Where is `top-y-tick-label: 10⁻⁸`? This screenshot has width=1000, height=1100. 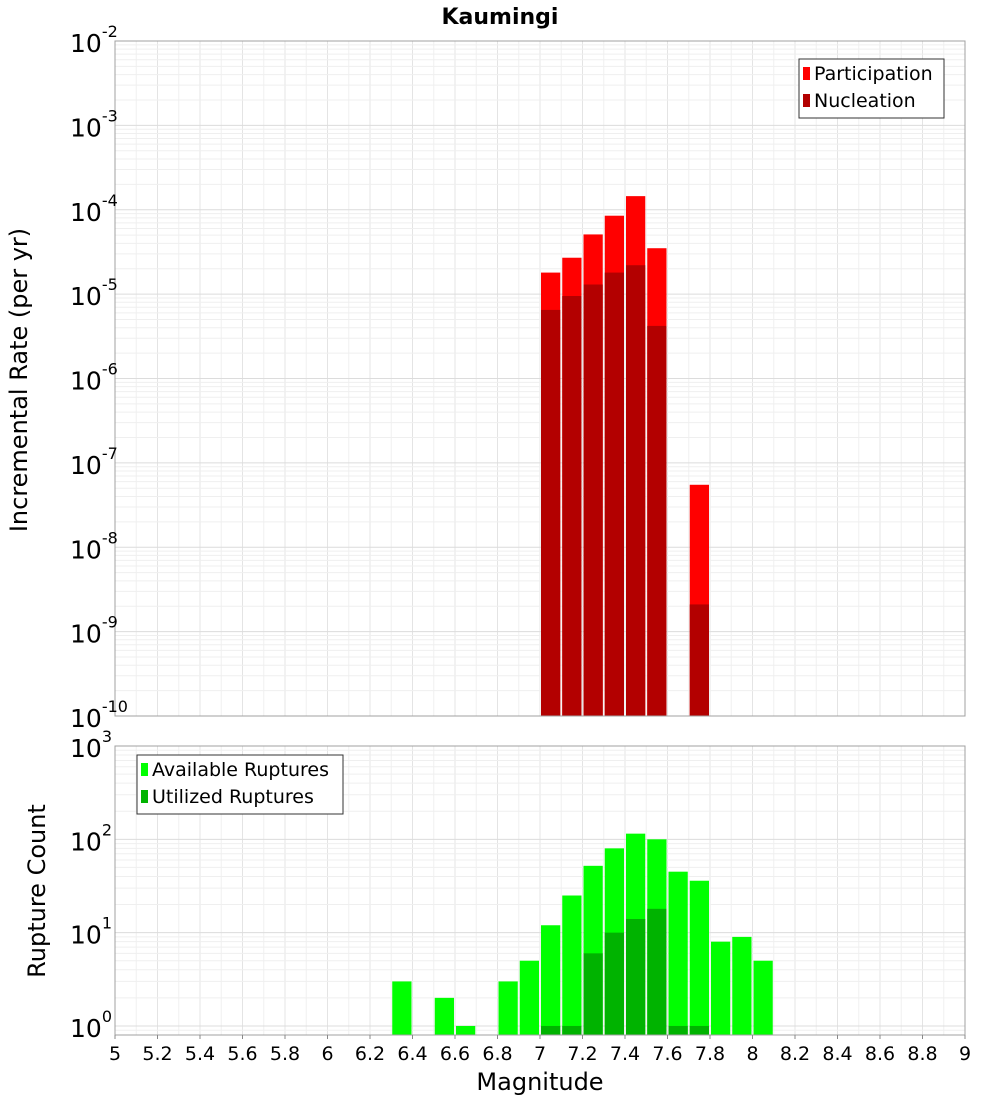
top-y-tick-label: 10⁻⁸ is located at coordinates (94, 546).